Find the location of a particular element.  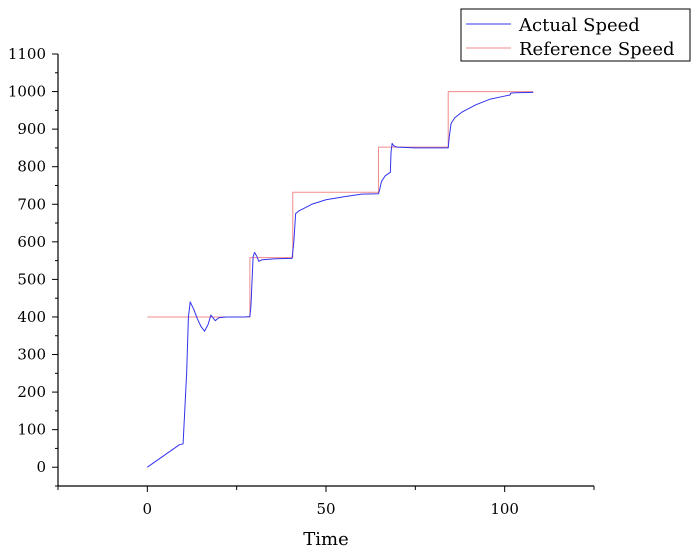

legend: Actual Speed Reference Speed is located at coordinates (575, 35).